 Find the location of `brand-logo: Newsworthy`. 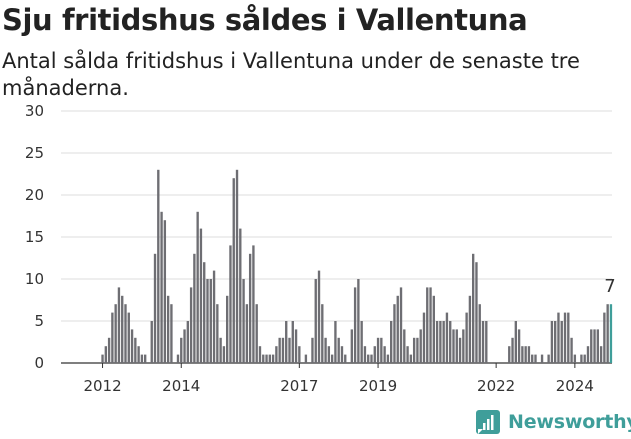

brand-logo: Newsworthy is located at coordinates (553, 422).